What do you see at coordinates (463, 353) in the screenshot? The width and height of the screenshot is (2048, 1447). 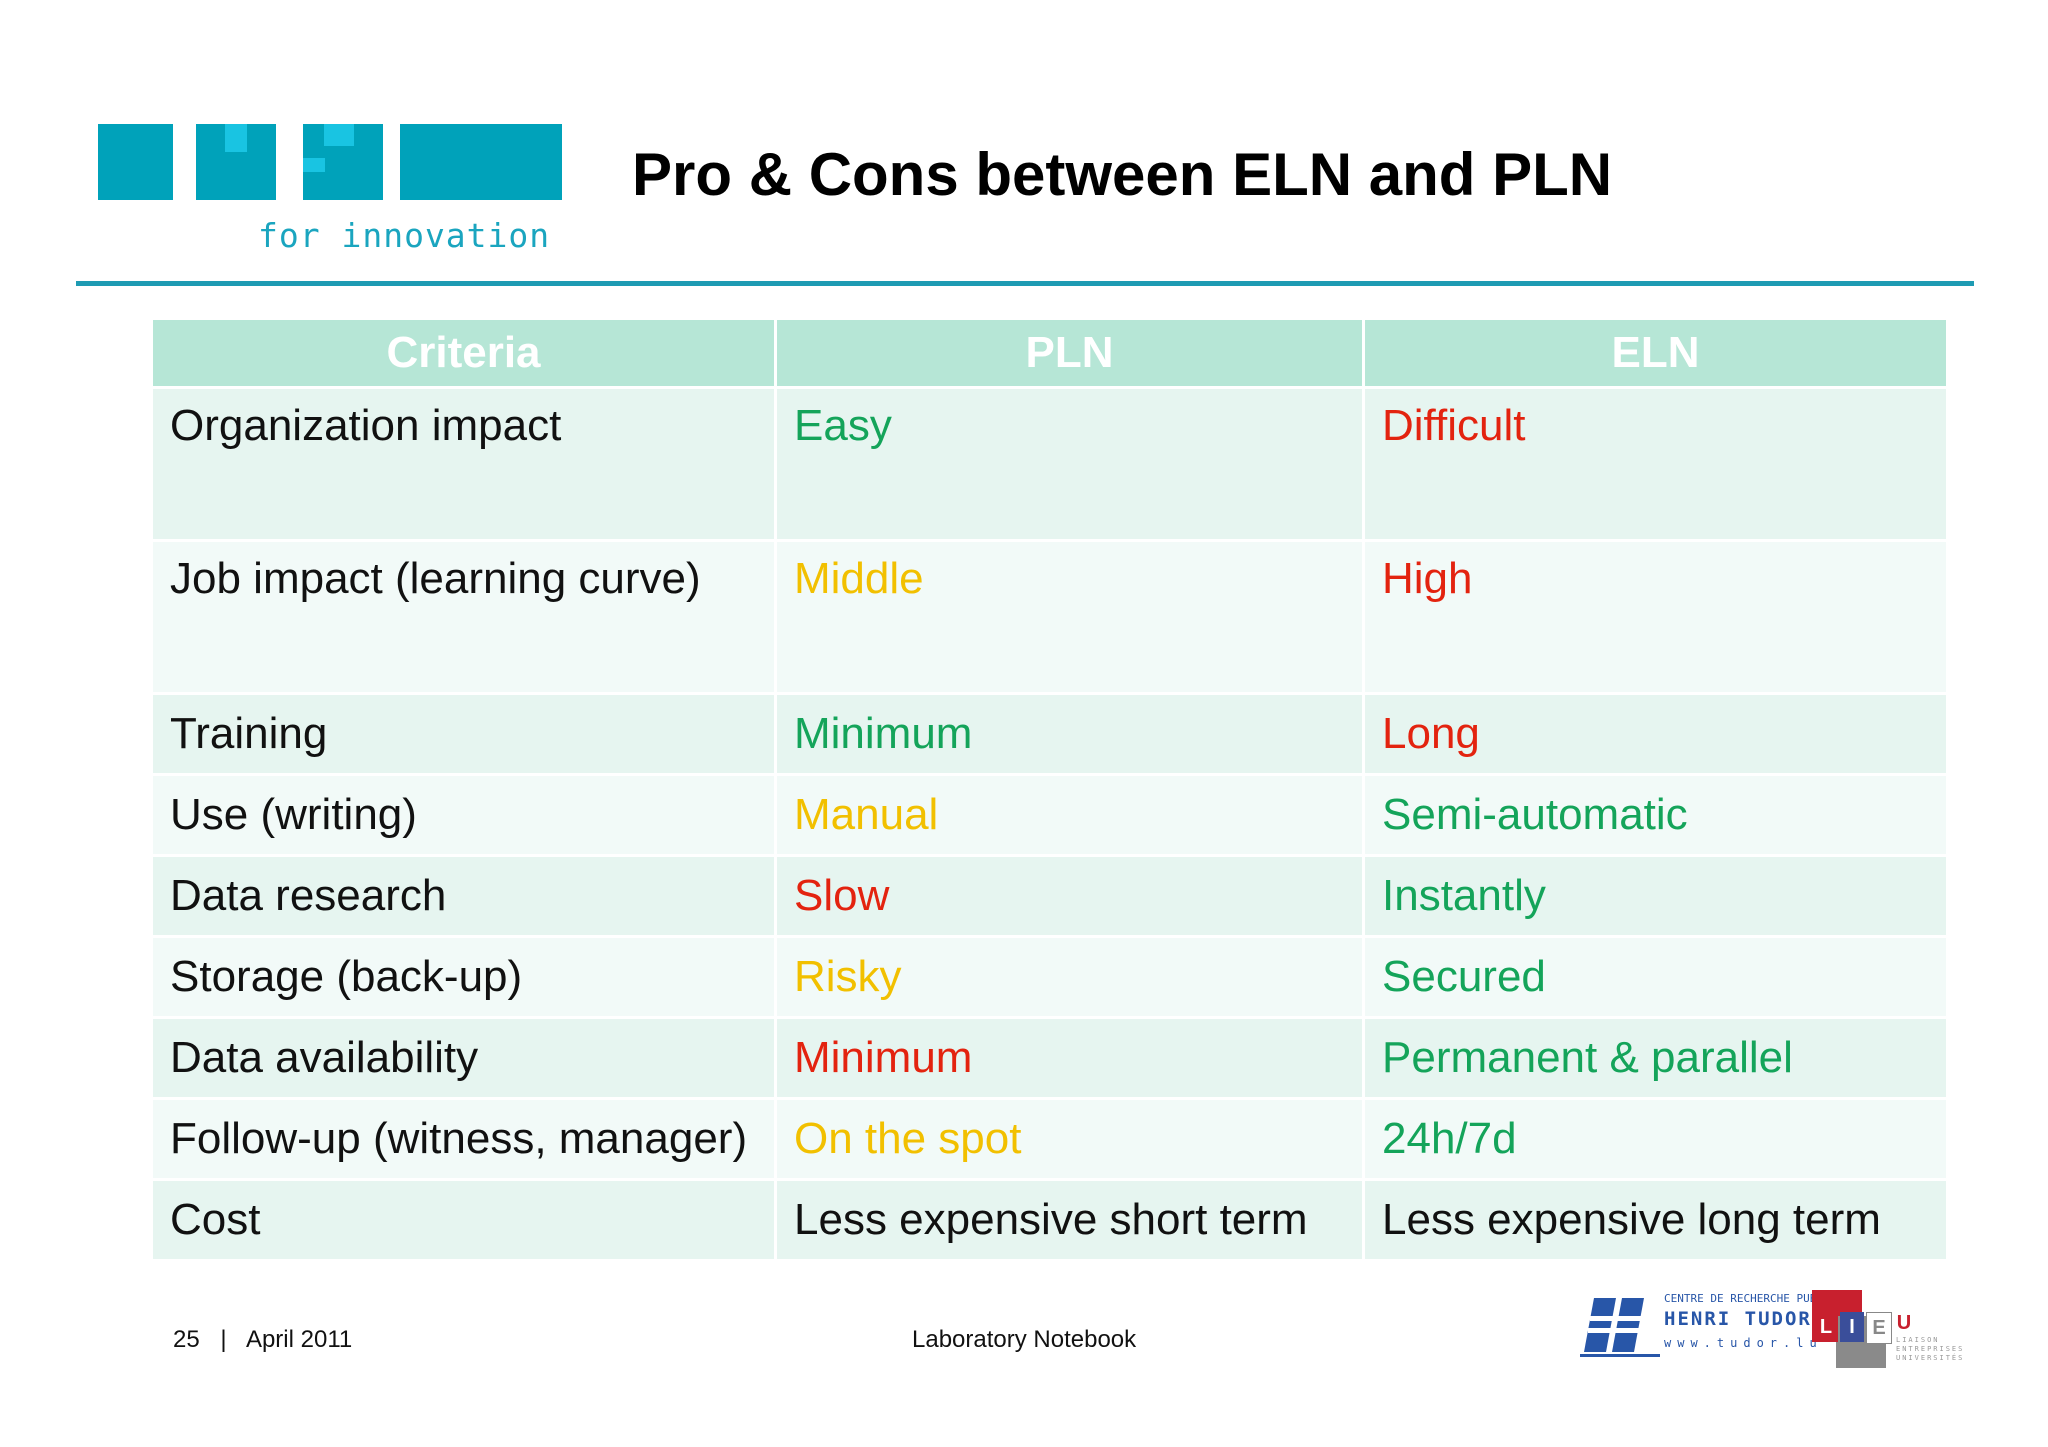 I see `header-criteria: Criteria` at bounding box center [463, 353].